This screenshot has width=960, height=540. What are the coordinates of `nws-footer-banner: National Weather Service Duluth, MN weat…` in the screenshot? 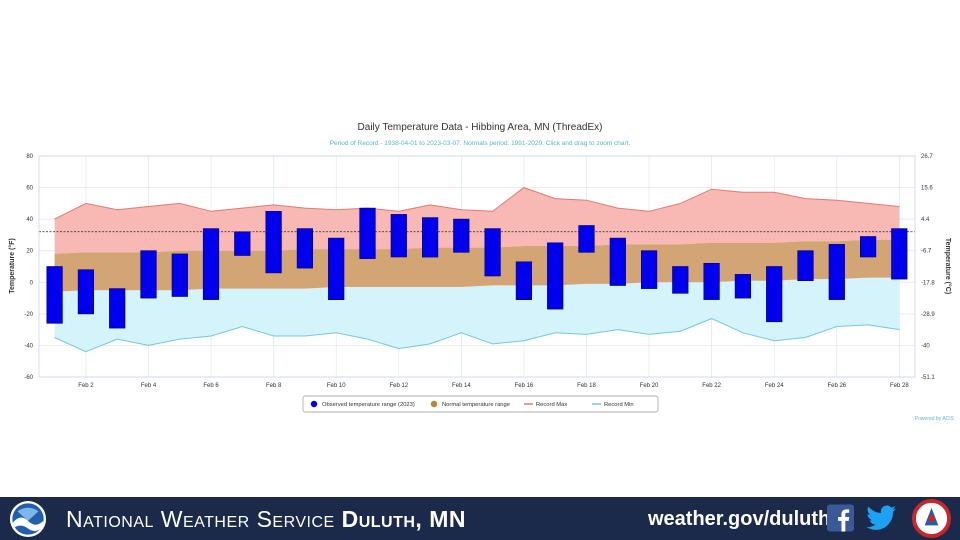 It's located at (480, 518).